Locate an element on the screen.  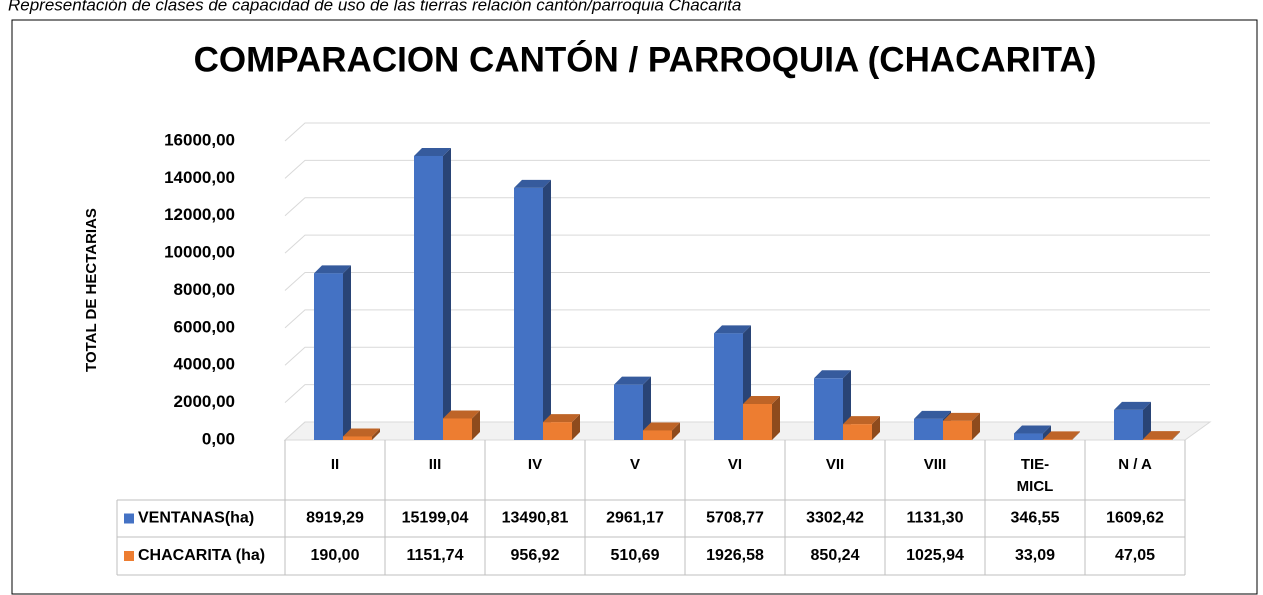
data-label: 346,55 is located at coordinates (1035, 518).